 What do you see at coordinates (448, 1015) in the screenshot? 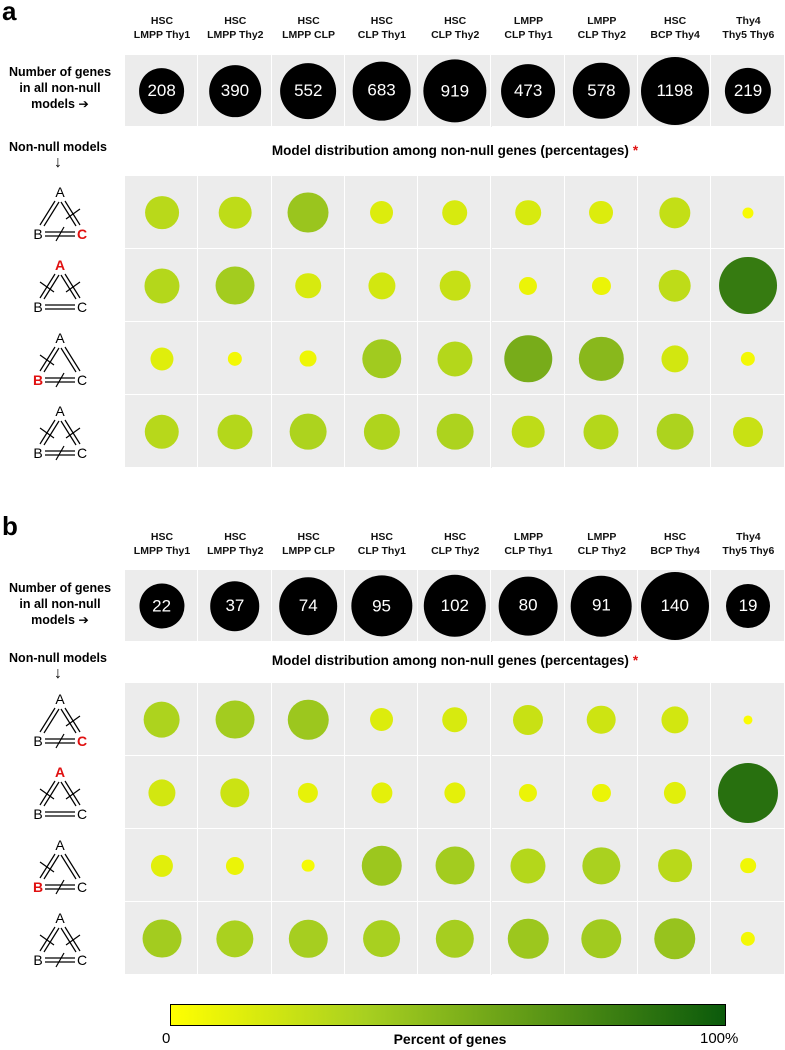
I see `colorbar` at bounding box center [448, 1015].